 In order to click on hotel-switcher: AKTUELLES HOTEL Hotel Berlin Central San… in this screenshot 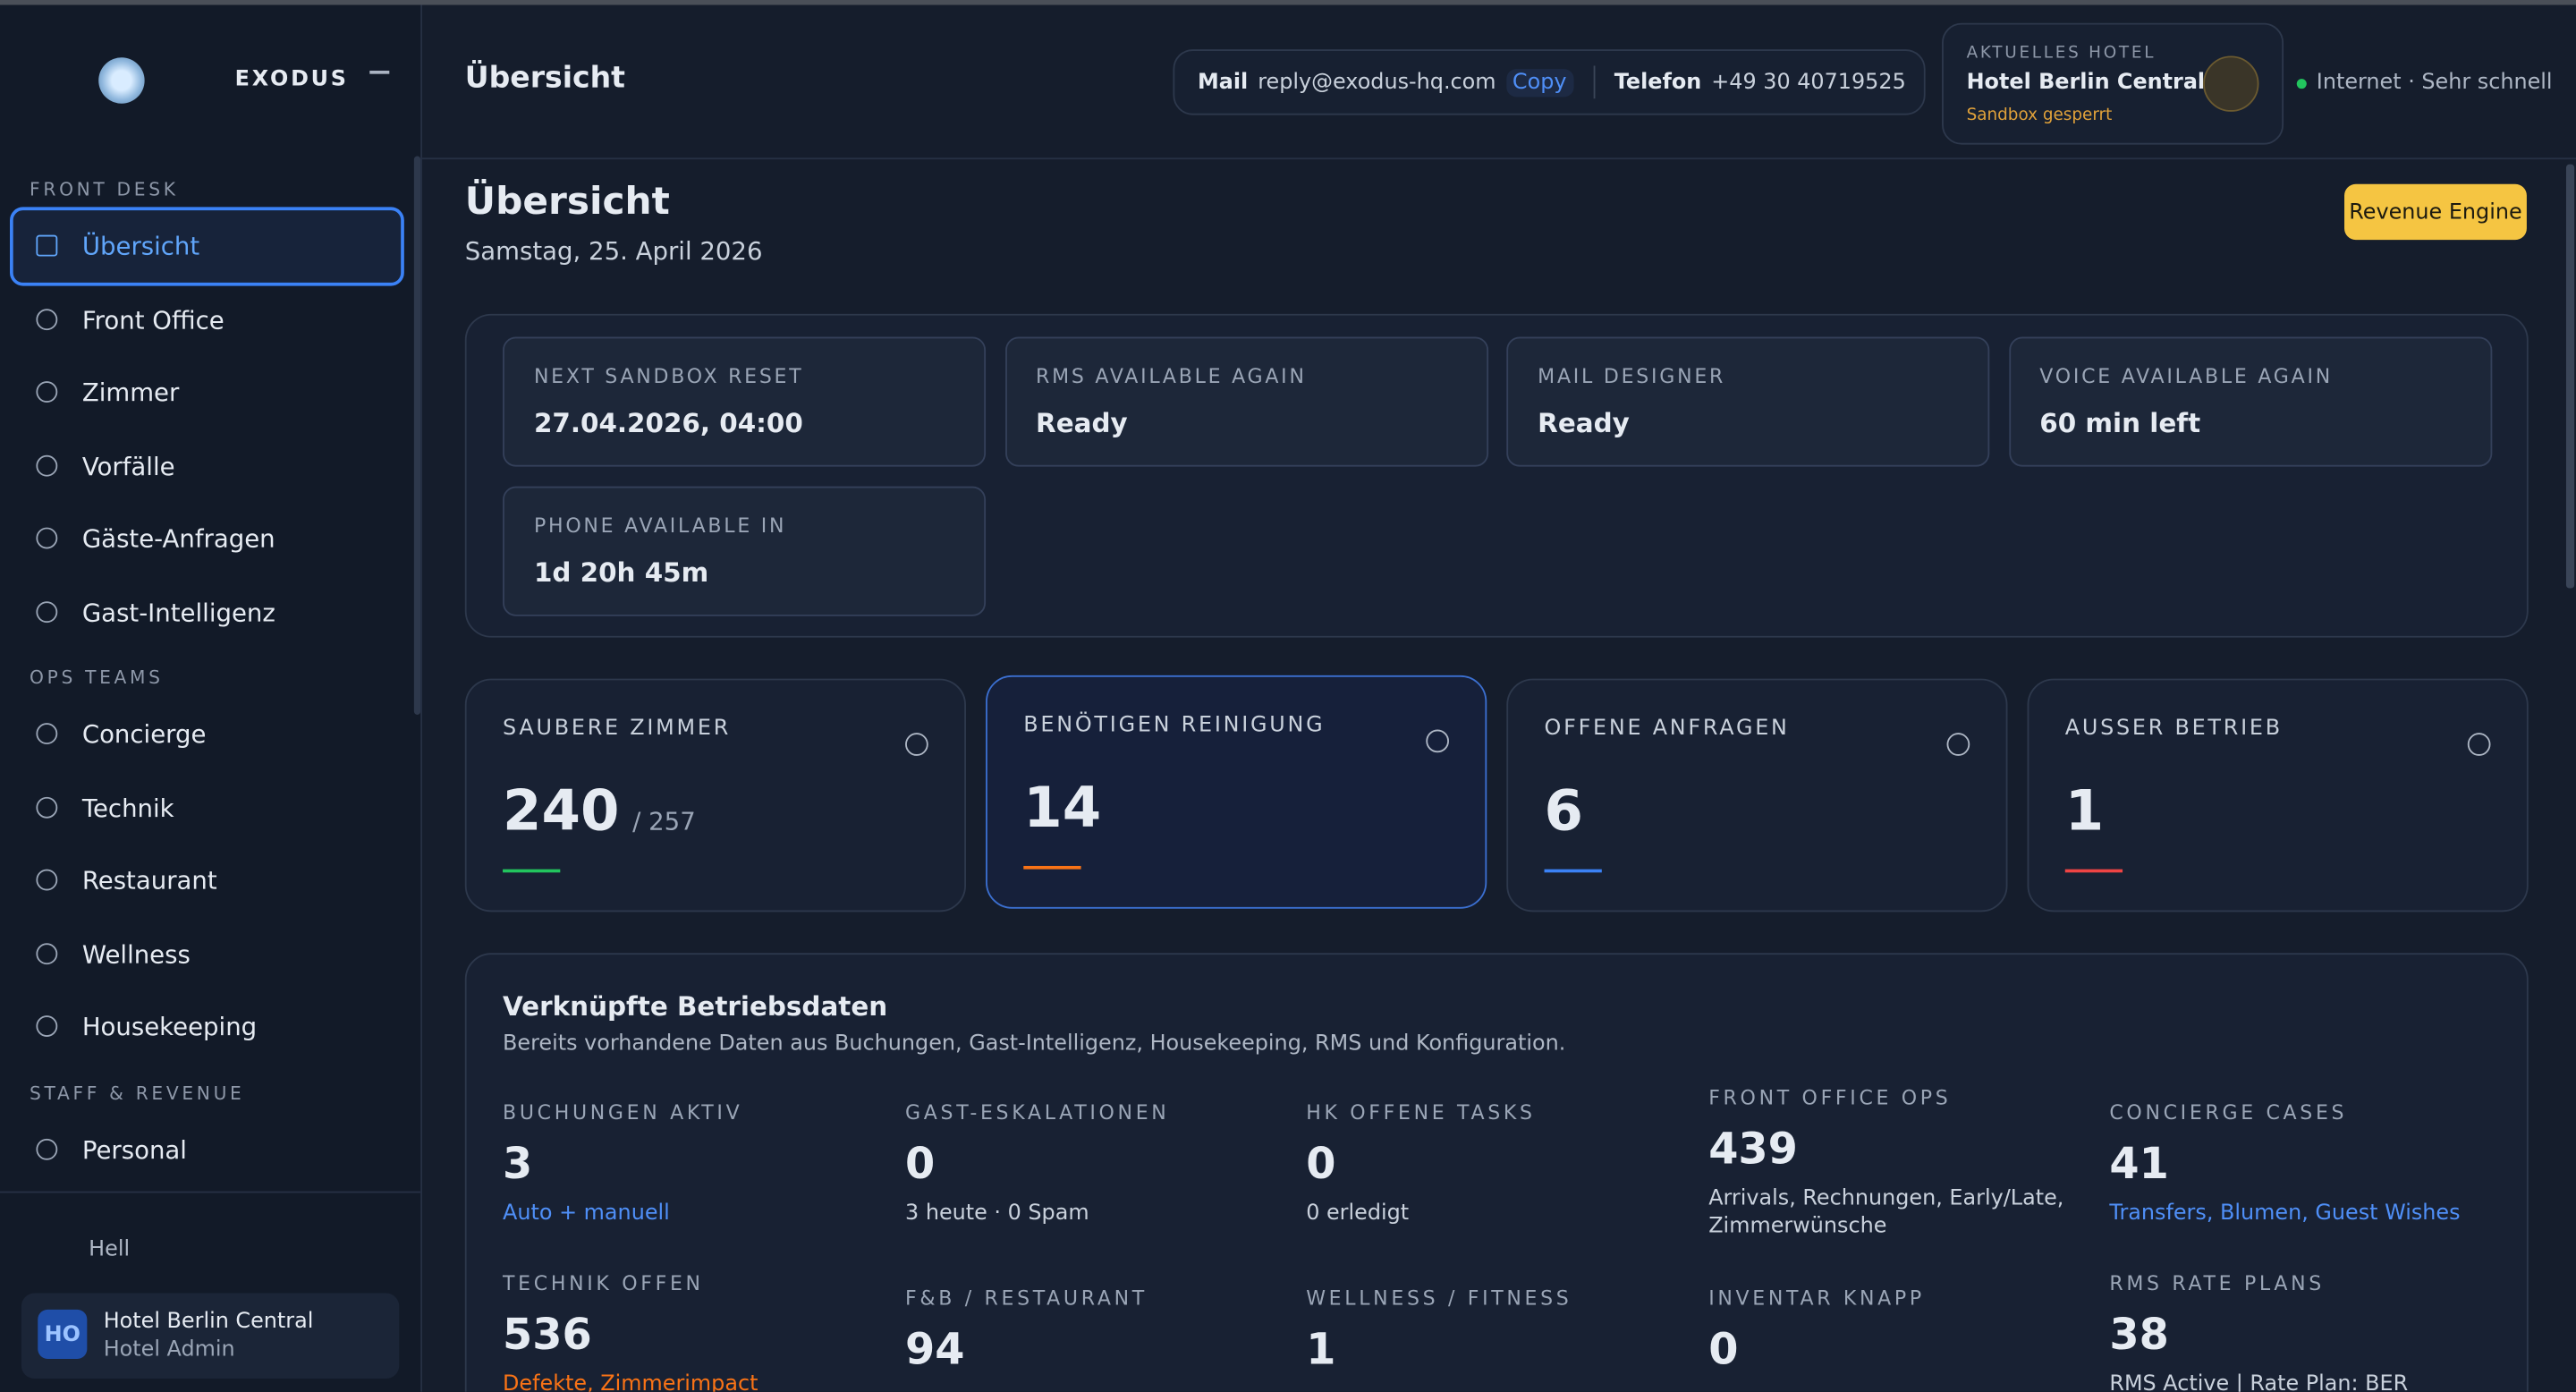, I will do `click(2113, 83)`.